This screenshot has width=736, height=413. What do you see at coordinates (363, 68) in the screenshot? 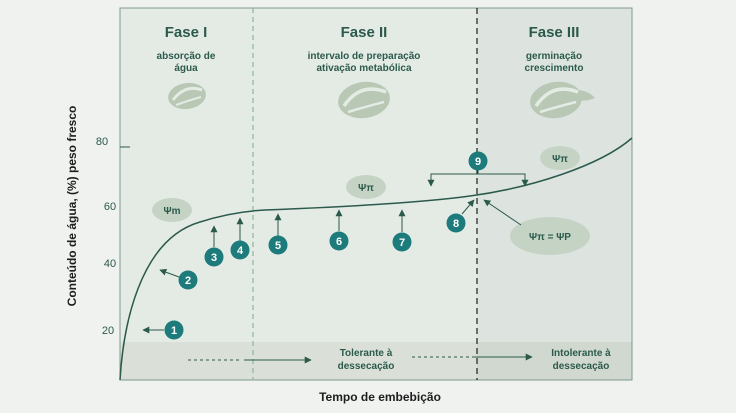
I see `phase2-desc-line2: ativação metabólica` at bounding box center [363, 68].